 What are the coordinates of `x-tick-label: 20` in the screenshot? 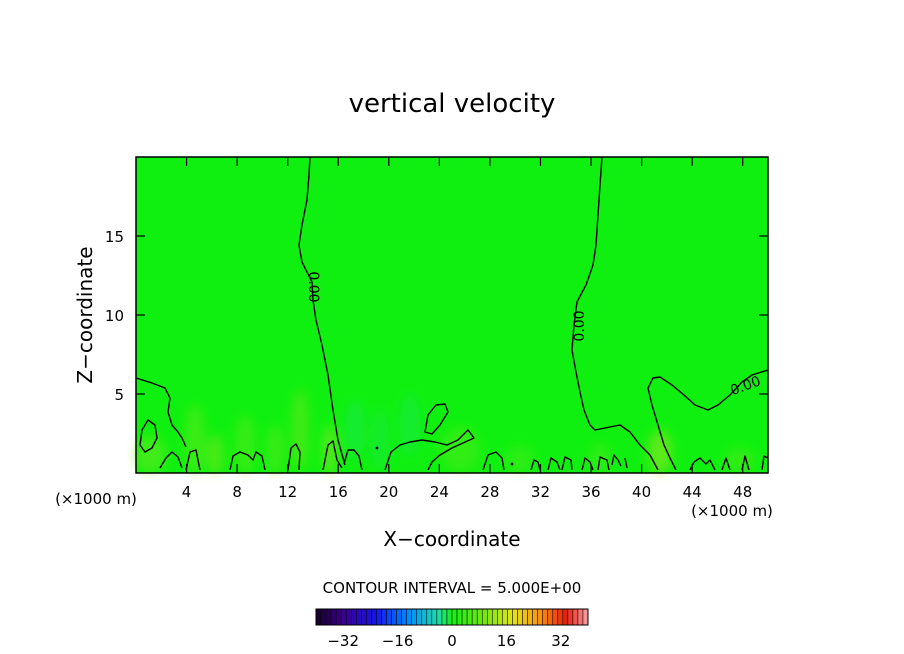 It's located at (388, 492).